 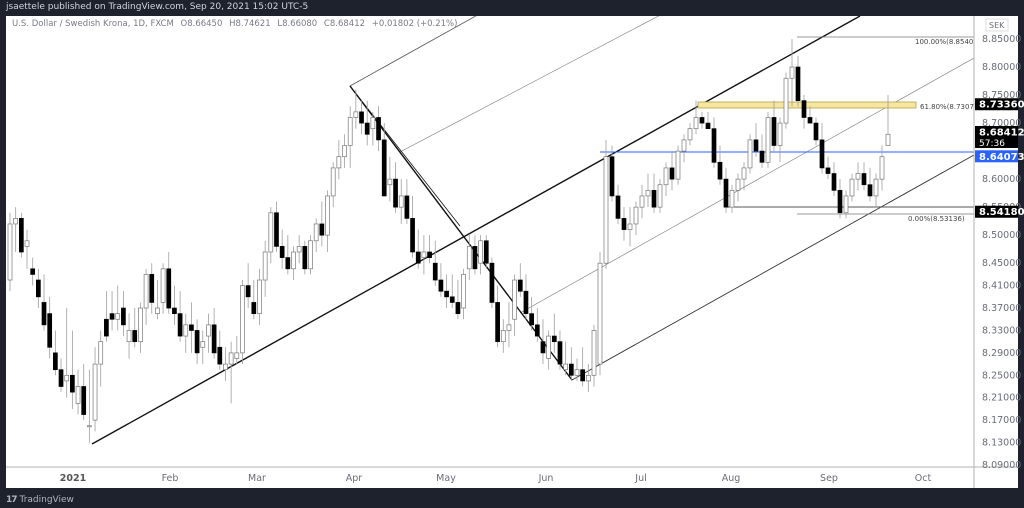 What do you see at coordinates (1001, 235) in the screenshot?
I see `price-tick: 8.50000` at bounding box center [1001, 235].